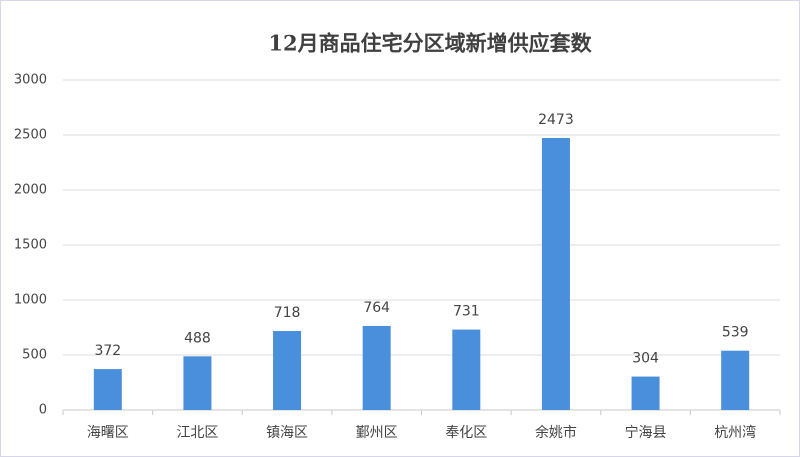  I want to click on chart-title: 12月商品住宅分区域新增供应套数, so click(430, 43).